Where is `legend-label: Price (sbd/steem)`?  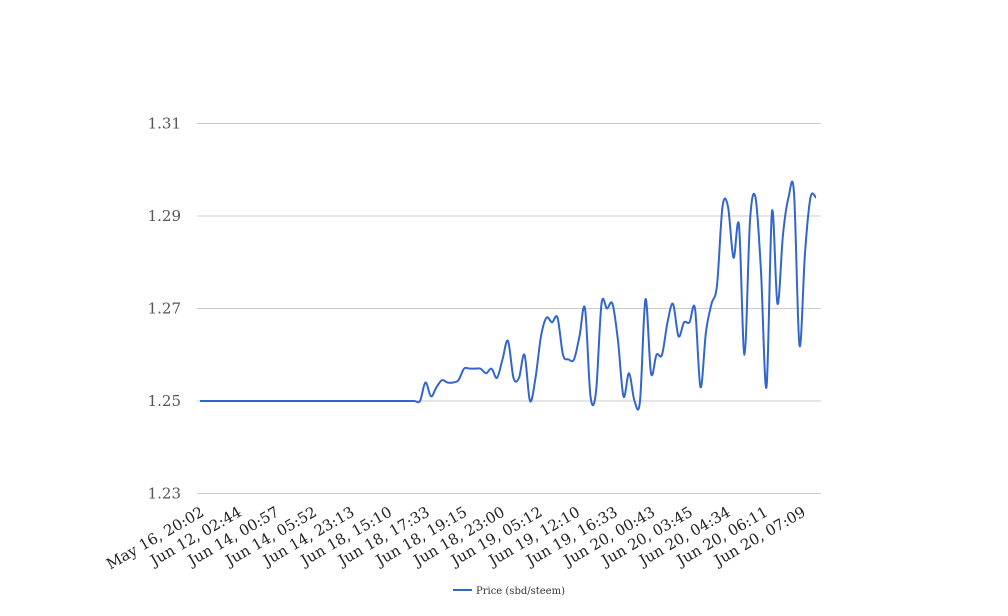 legend-label: Price (sbd/steem) is located at coordinates (520, 591).